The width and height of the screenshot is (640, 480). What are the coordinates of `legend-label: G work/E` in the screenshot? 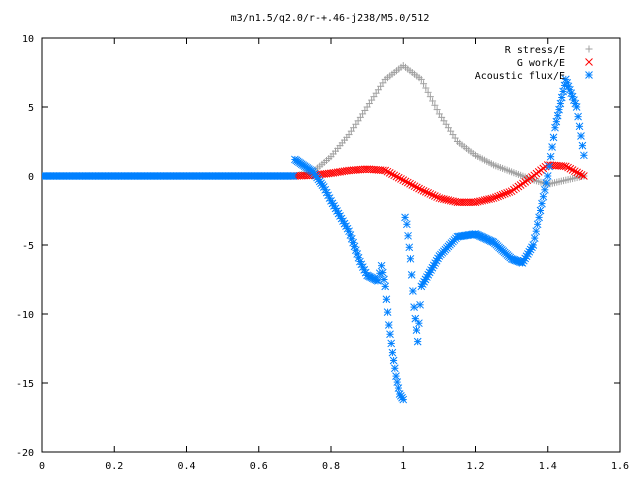 It's located at (541, 63).